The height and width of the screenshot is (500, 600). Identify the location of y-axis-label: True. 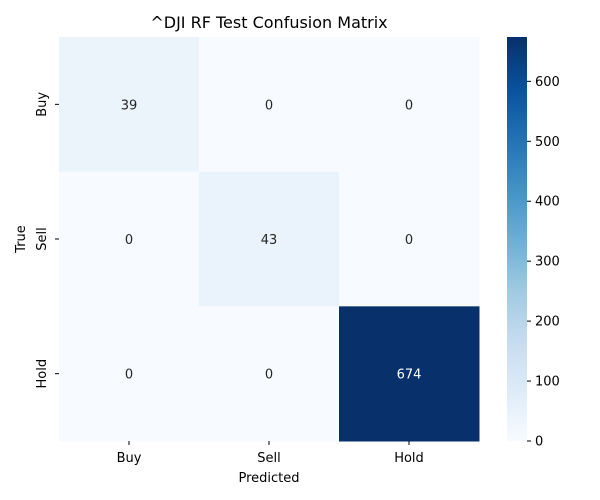
(21, 239).